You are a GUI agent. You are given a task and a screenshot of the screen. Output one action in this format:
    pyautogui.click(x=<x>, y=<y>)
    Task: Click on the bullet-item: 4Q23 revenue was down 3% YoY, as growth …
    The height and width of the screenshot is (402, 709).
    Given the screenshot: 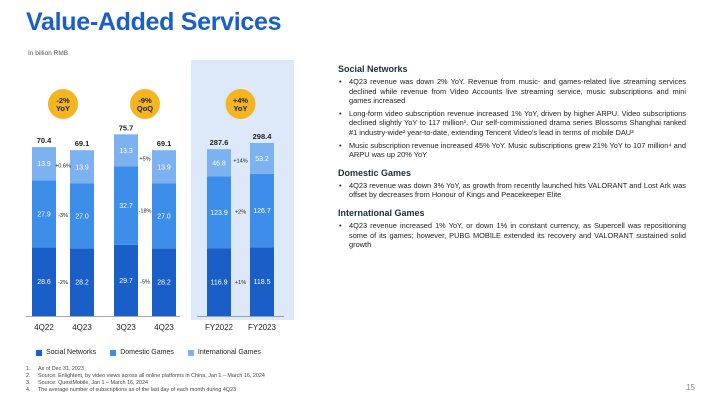 What is the action you would take?
    pyautogui.click(x=512, y=190)
    